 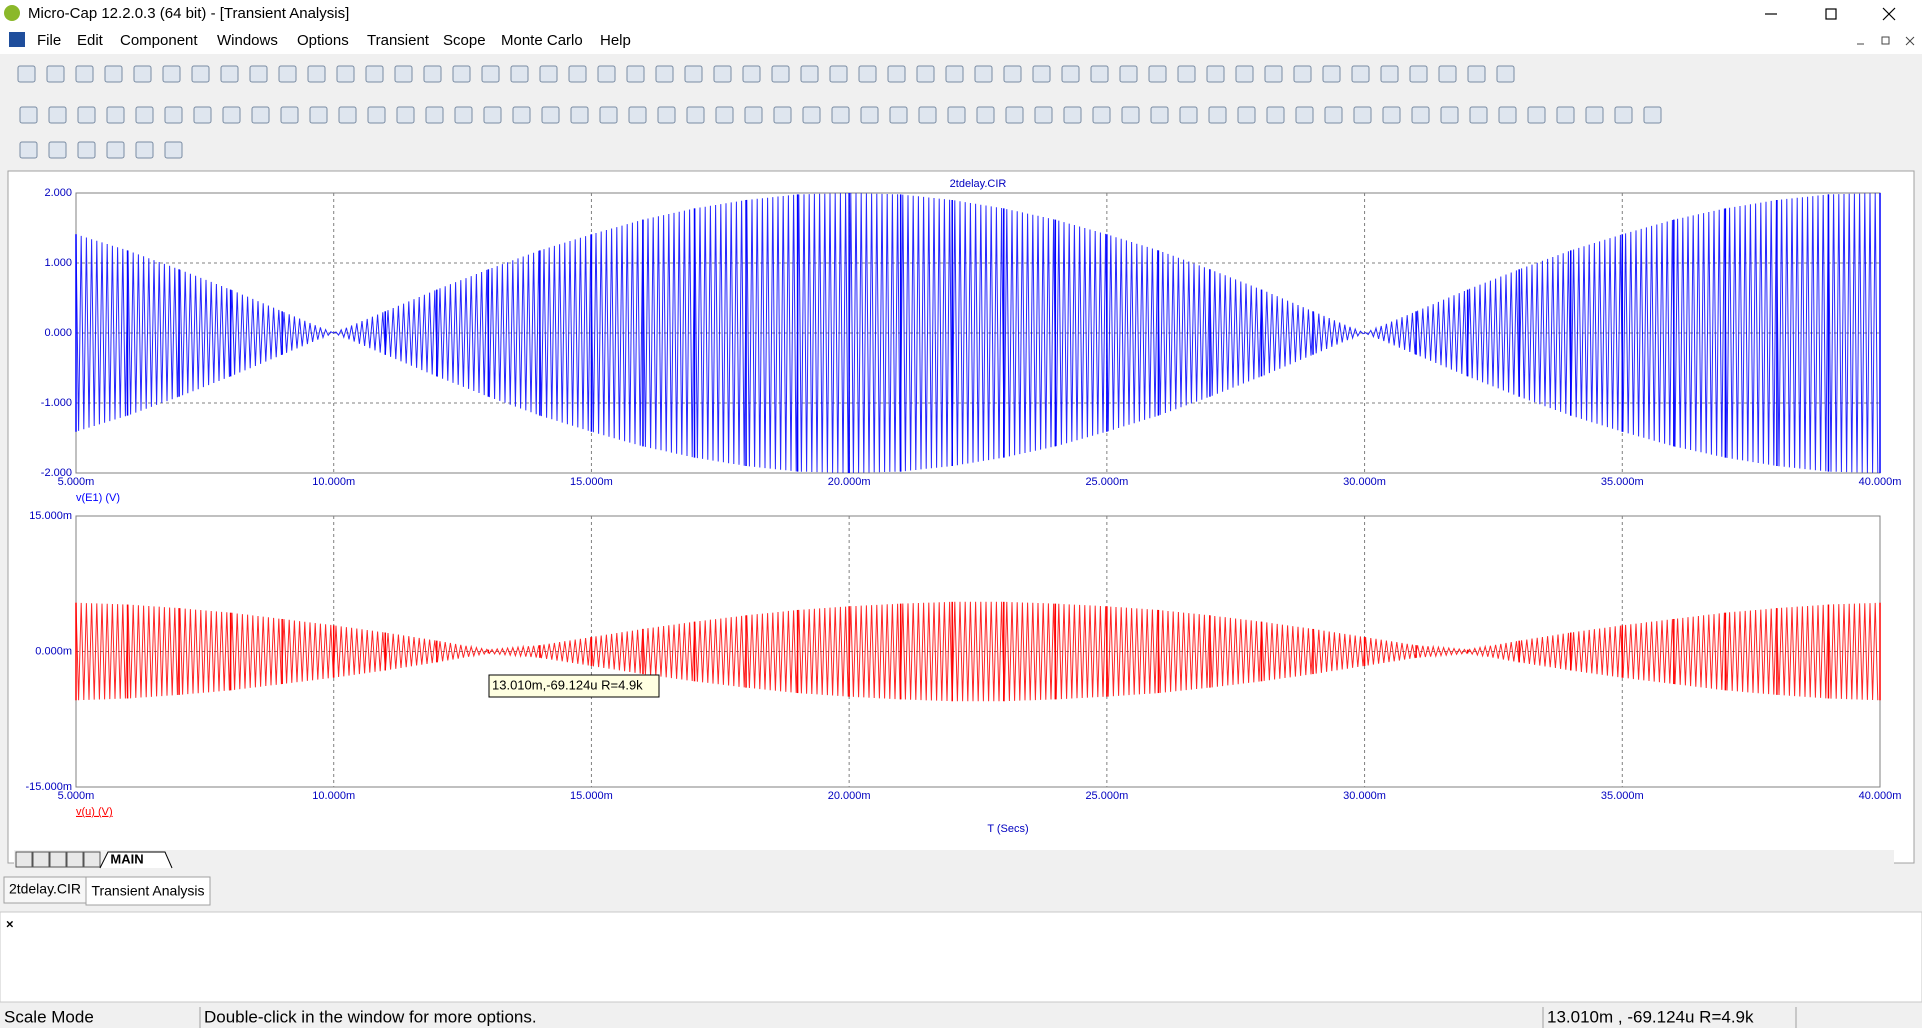 What do you see at coordinates (615, 40) in the screenshot?
I see `menu-item: Help` at bounding box center [615, 40].